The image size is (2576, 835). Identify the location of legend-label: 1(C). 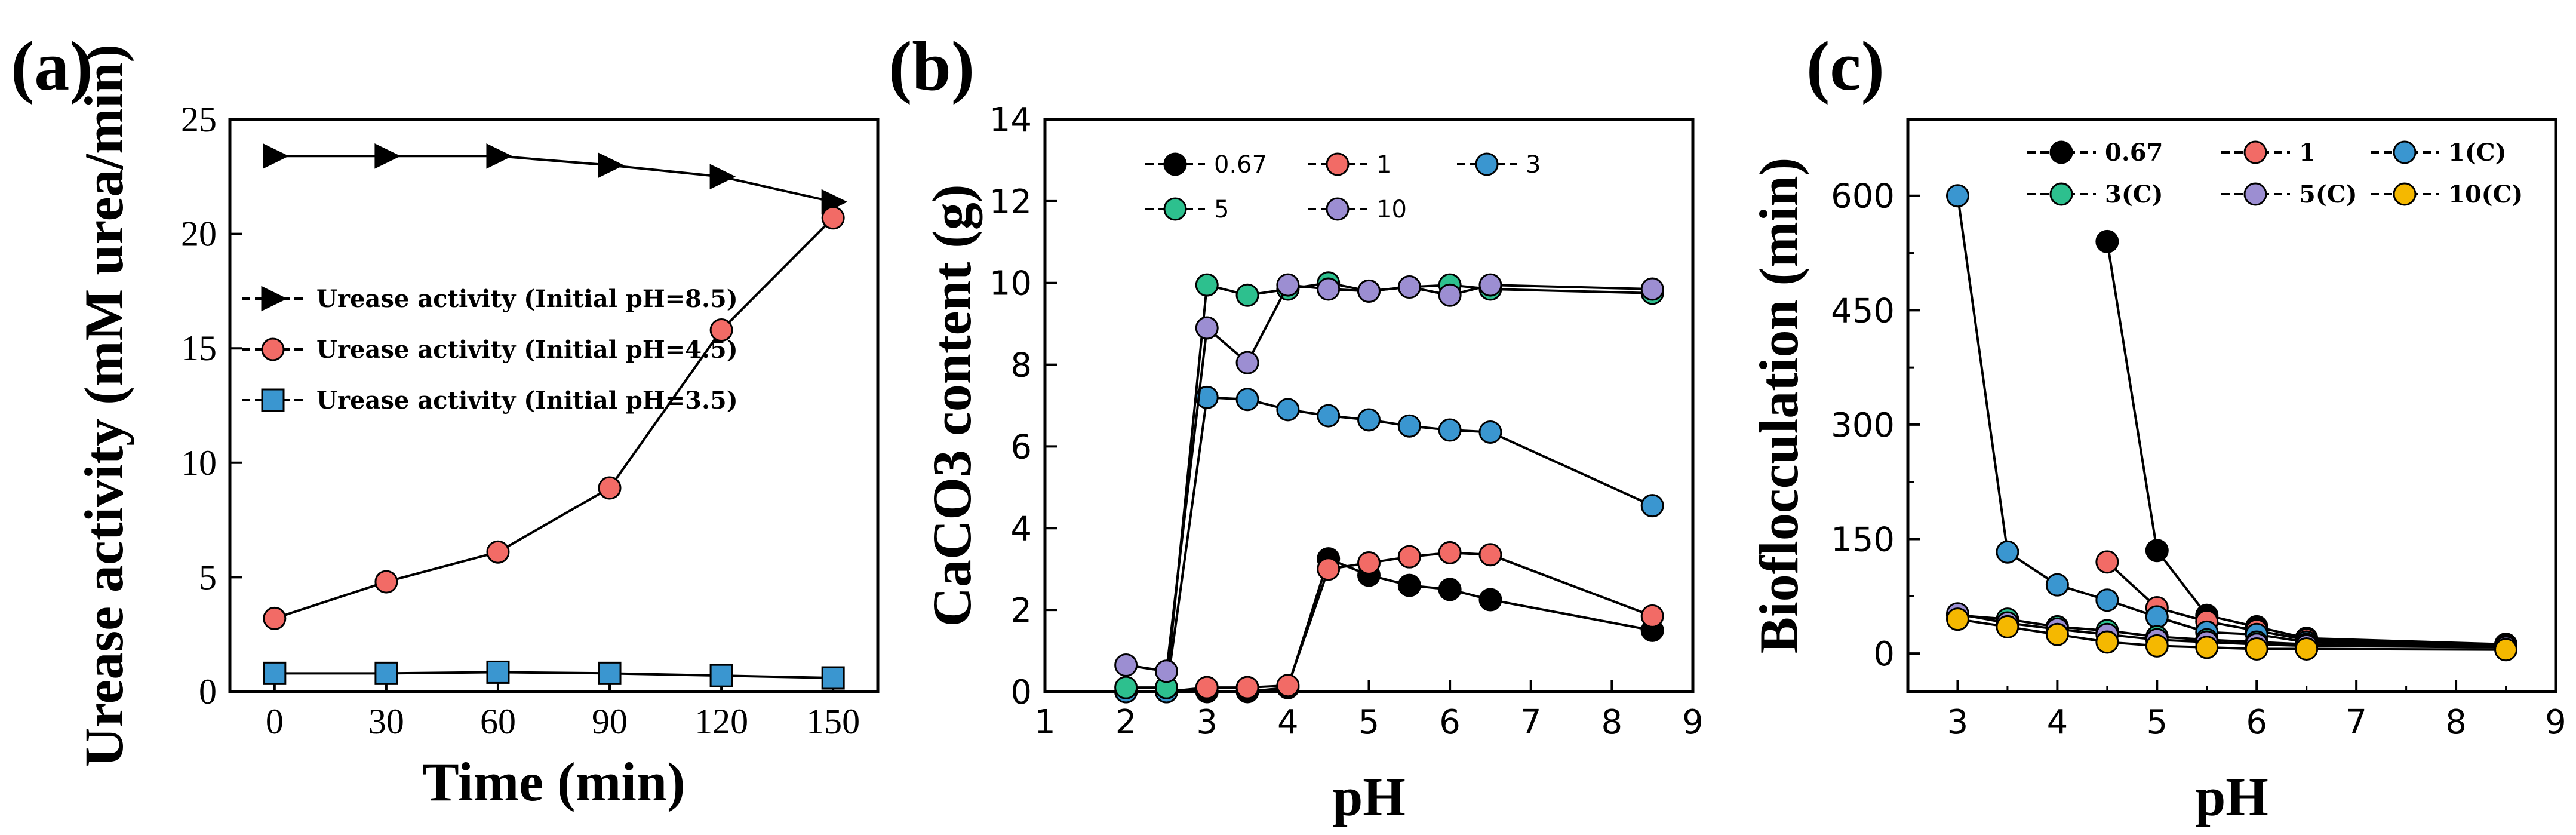
(2477, 153).